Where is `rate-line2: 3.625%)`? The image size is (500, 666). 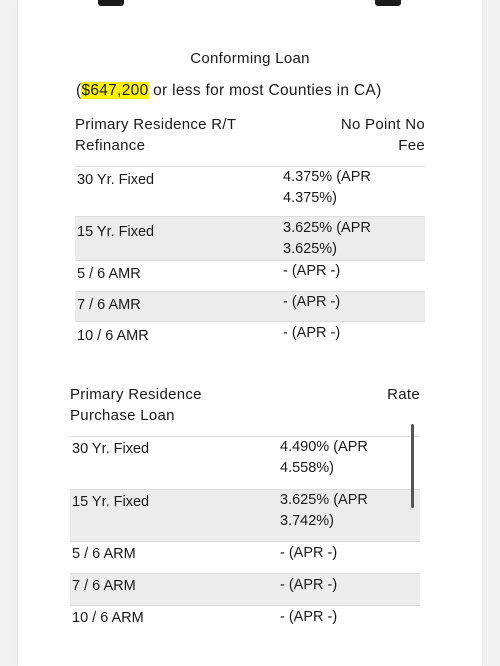
rate-line2: 3.625%) is located at coordinates (310, 249).